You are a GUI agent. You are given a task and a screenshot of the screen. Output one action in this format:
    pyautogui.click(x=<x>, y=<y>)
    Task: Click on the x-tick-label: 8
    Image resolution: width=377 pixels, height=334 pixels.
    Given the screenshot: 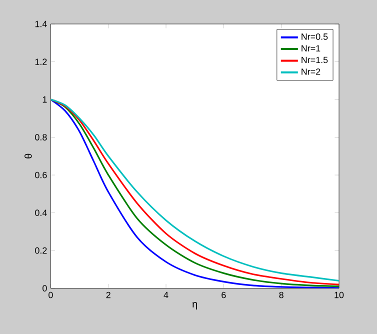 What is the action you would take?
    pyautogui.click(x=281, y=295)
    